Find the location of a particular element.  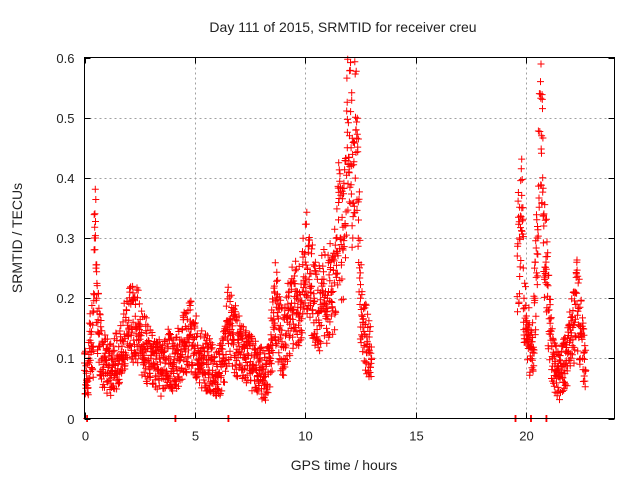

x-tick-label: 0 is located at coordinates (85, 436).